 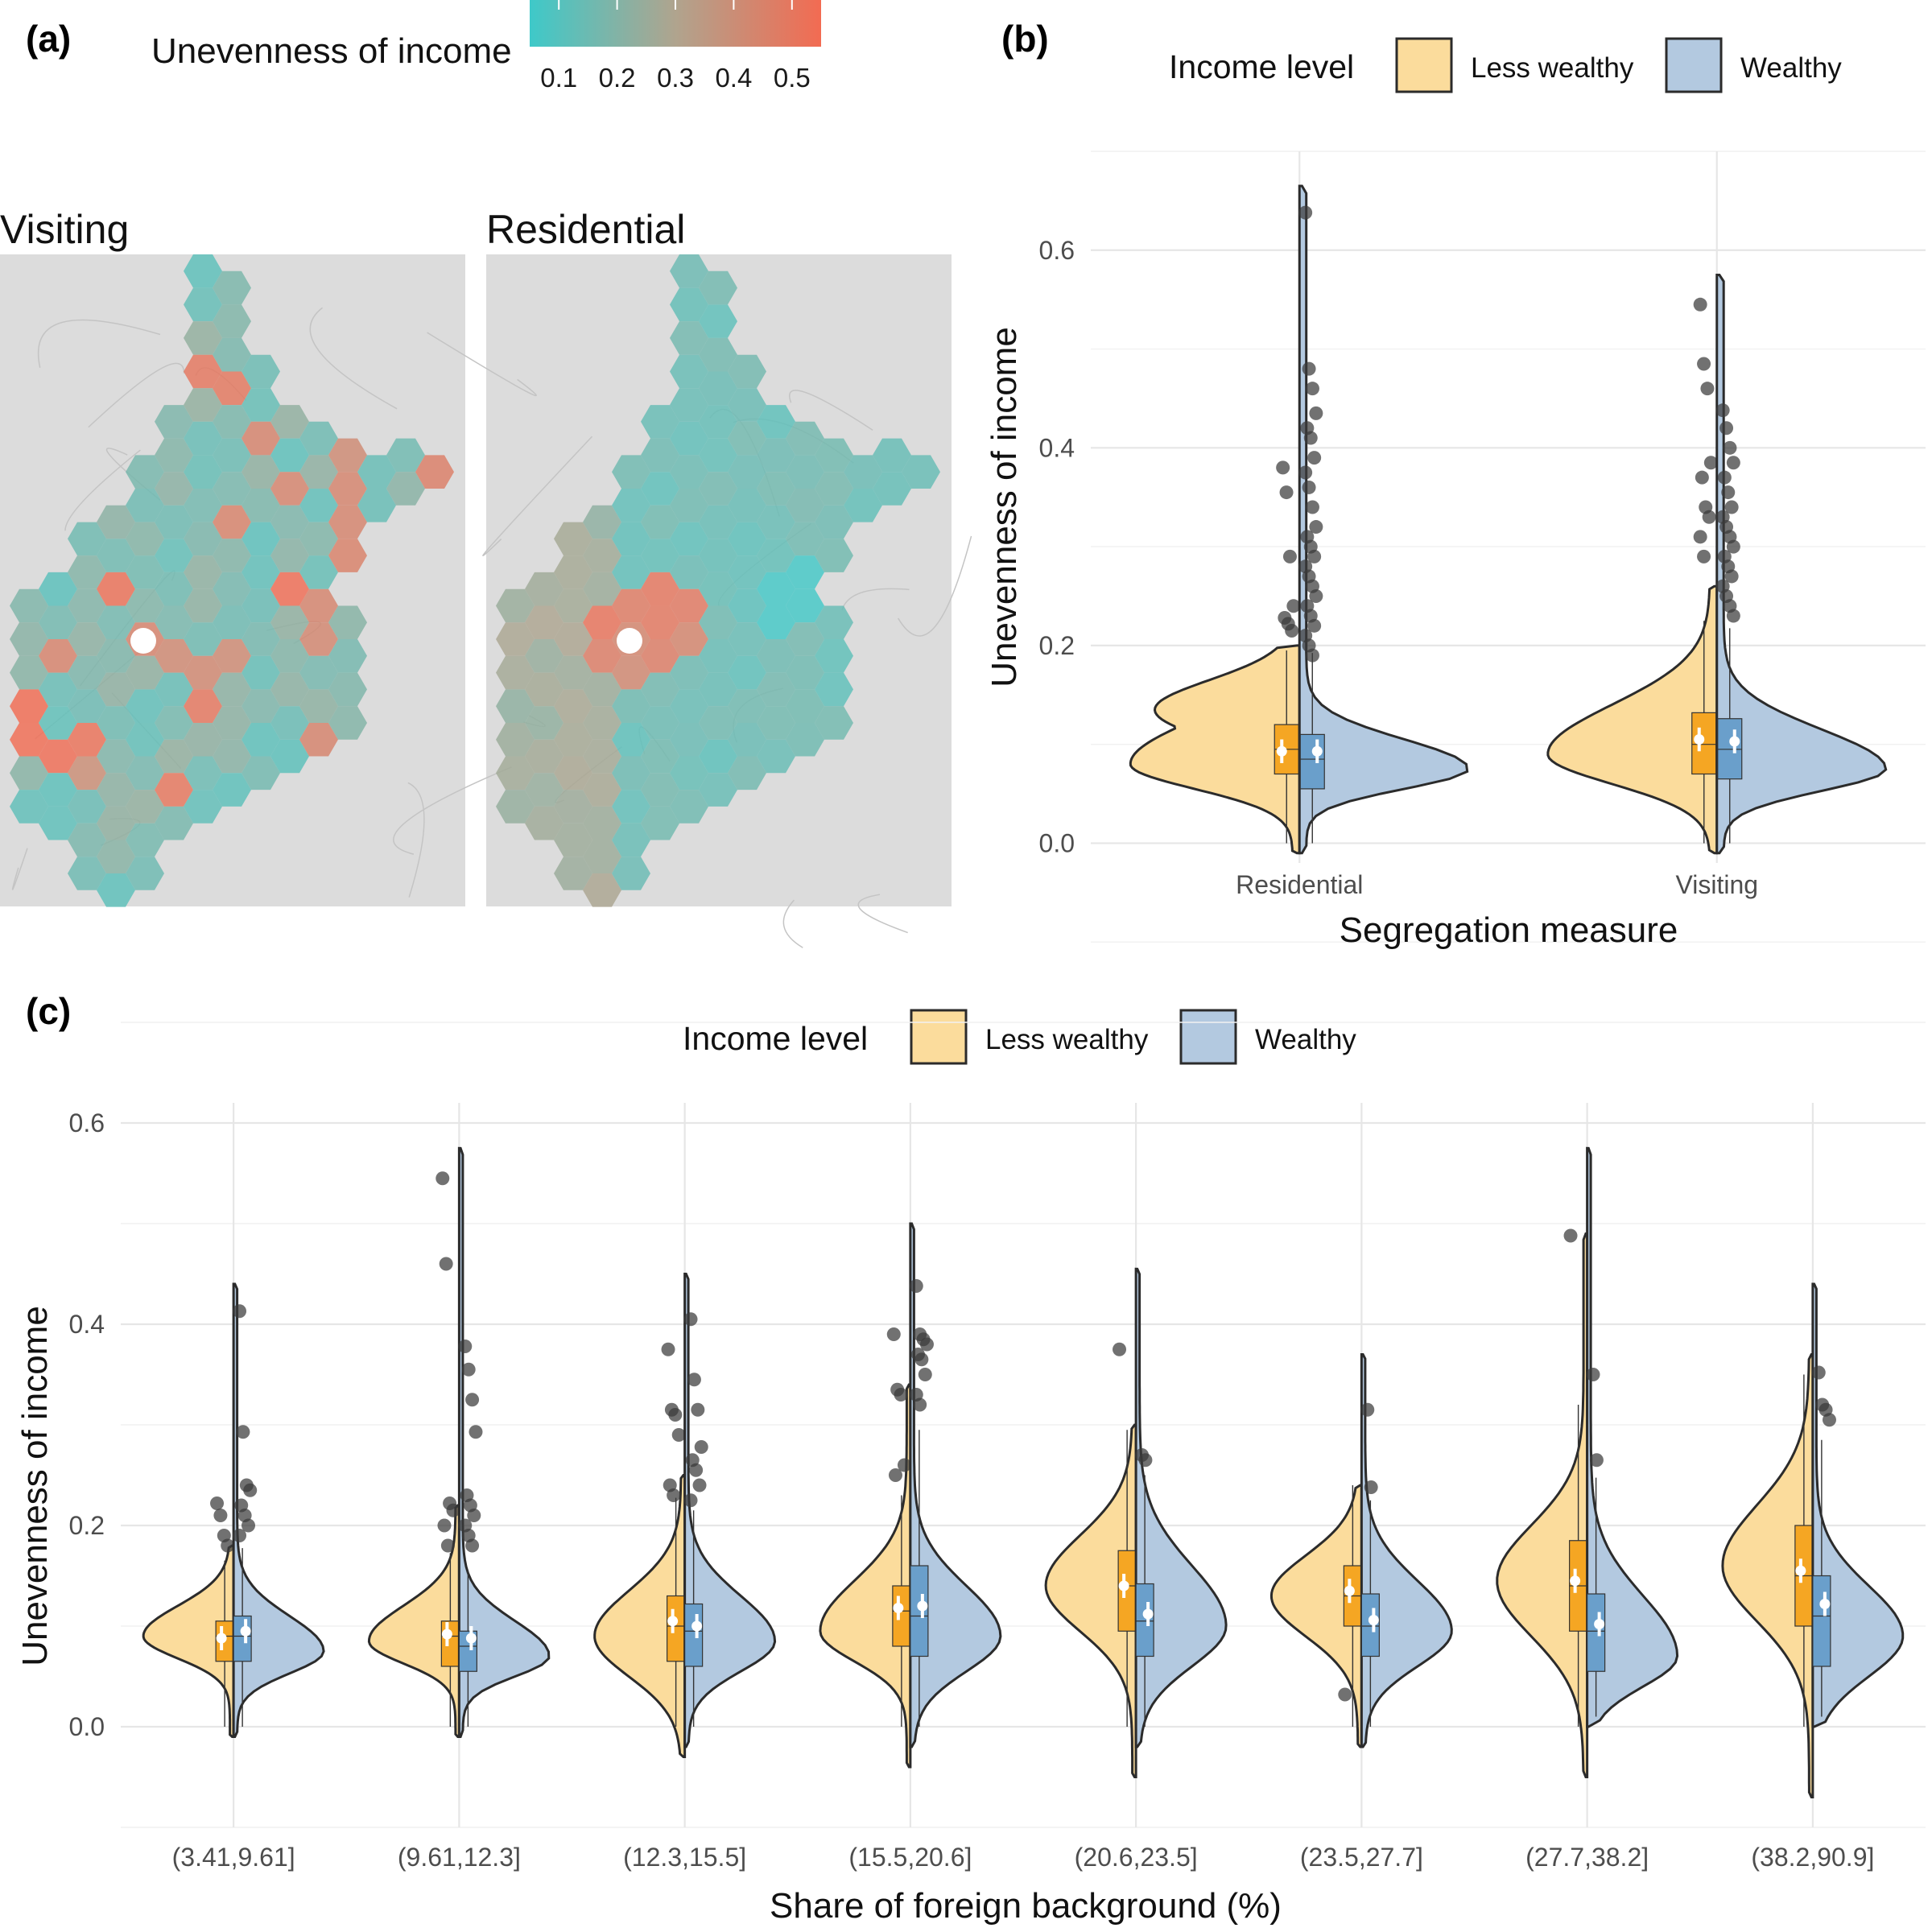 I want to click on legend-b-key-less-wealthy, so click(x=1424, y=65).